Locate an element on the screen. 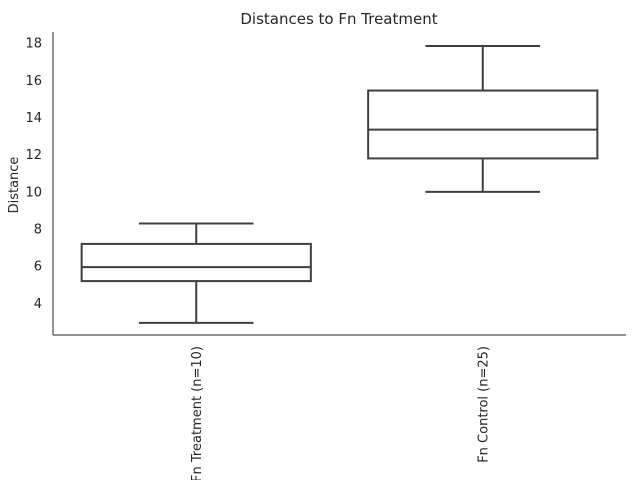 The height and width of the screenshot is (480, 640). chart-title: Distances to Fn Treatment is located at coordinates (338, 19).